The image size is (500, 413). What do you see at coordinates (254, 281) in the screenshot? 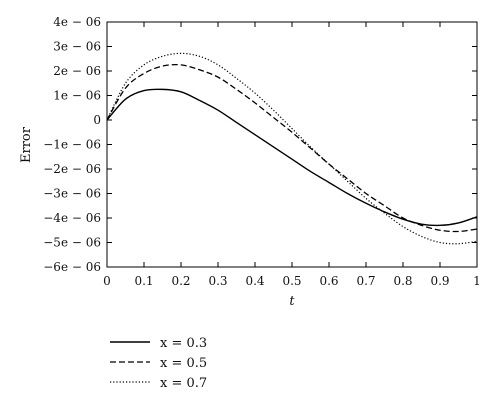
I see `x-tick-label: 0.4` at bounding box center [254, 281].